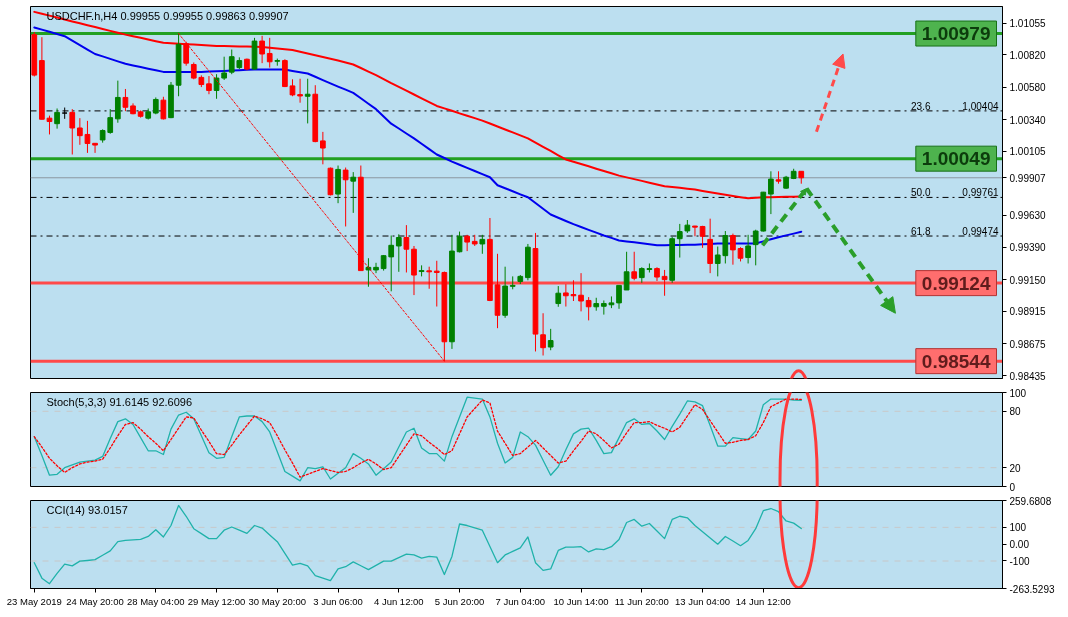  What do you see at coordinates (459, 601) in the screenshot?
I see `x-tick-label: 5 Jun 20:00` at bounding box center [459, 601].